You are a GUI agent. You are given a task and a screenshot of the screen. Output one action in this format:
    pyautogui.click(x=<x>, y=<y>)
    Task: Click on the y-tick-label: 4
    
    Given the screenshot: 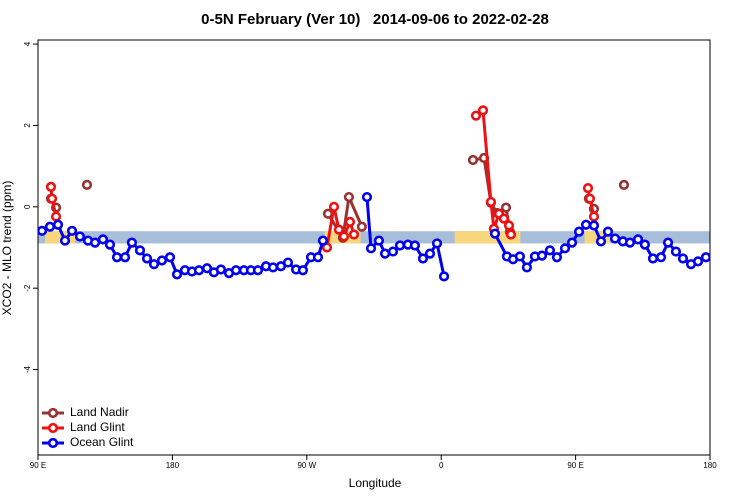 What is the action you would take?
    pyautogui.click(x=27, y=43)
    